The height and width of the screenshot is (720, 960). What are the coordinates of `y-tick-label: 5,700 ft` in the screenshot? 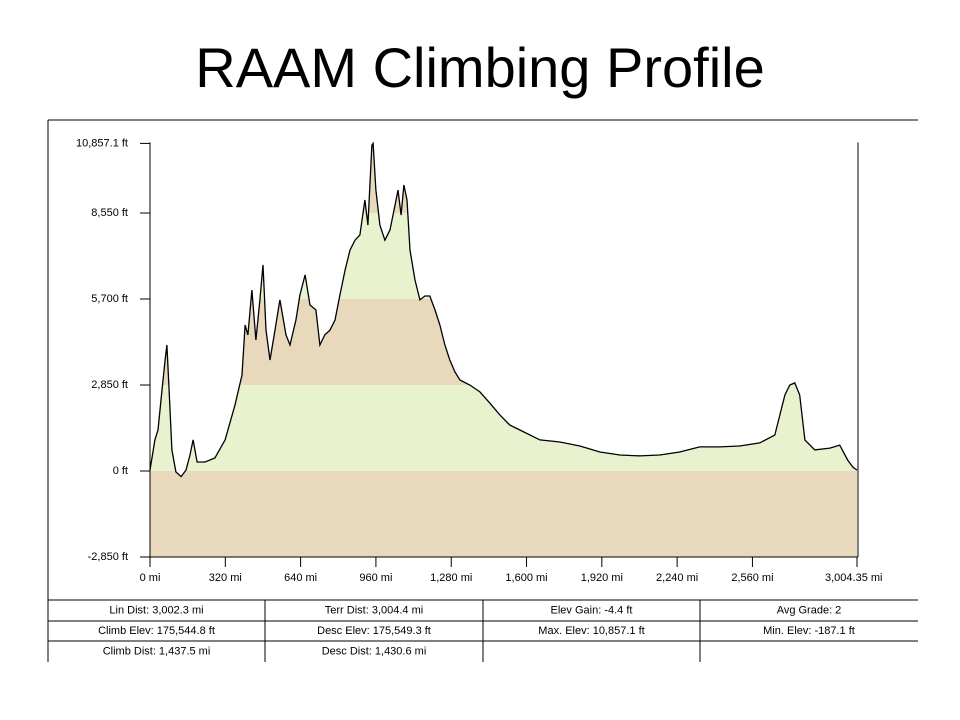 It's located at (109, 299).